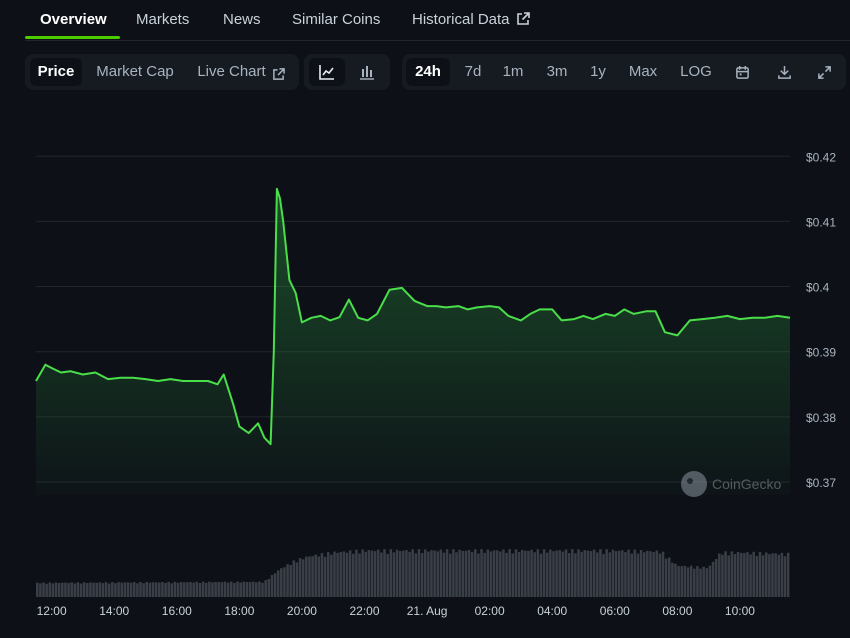 The image size is (850, 638). What do you see at coordinates (821, 353) in the screenshot?
I see `y-tick-label: $0.39` at bounding box center [821, 353].